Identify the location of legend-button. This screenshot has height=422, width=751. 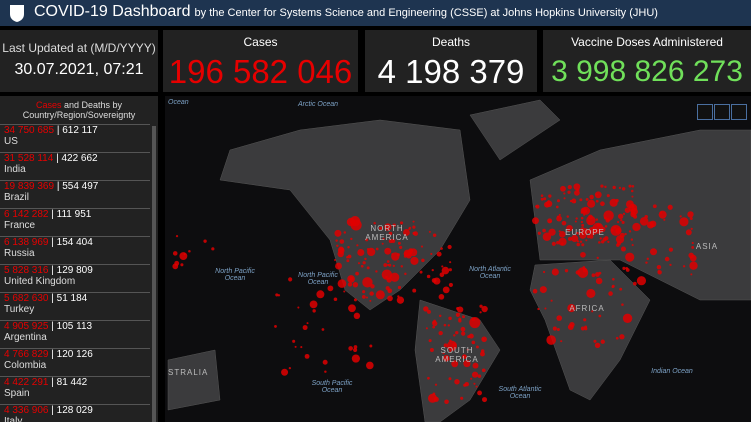
(722, 112).